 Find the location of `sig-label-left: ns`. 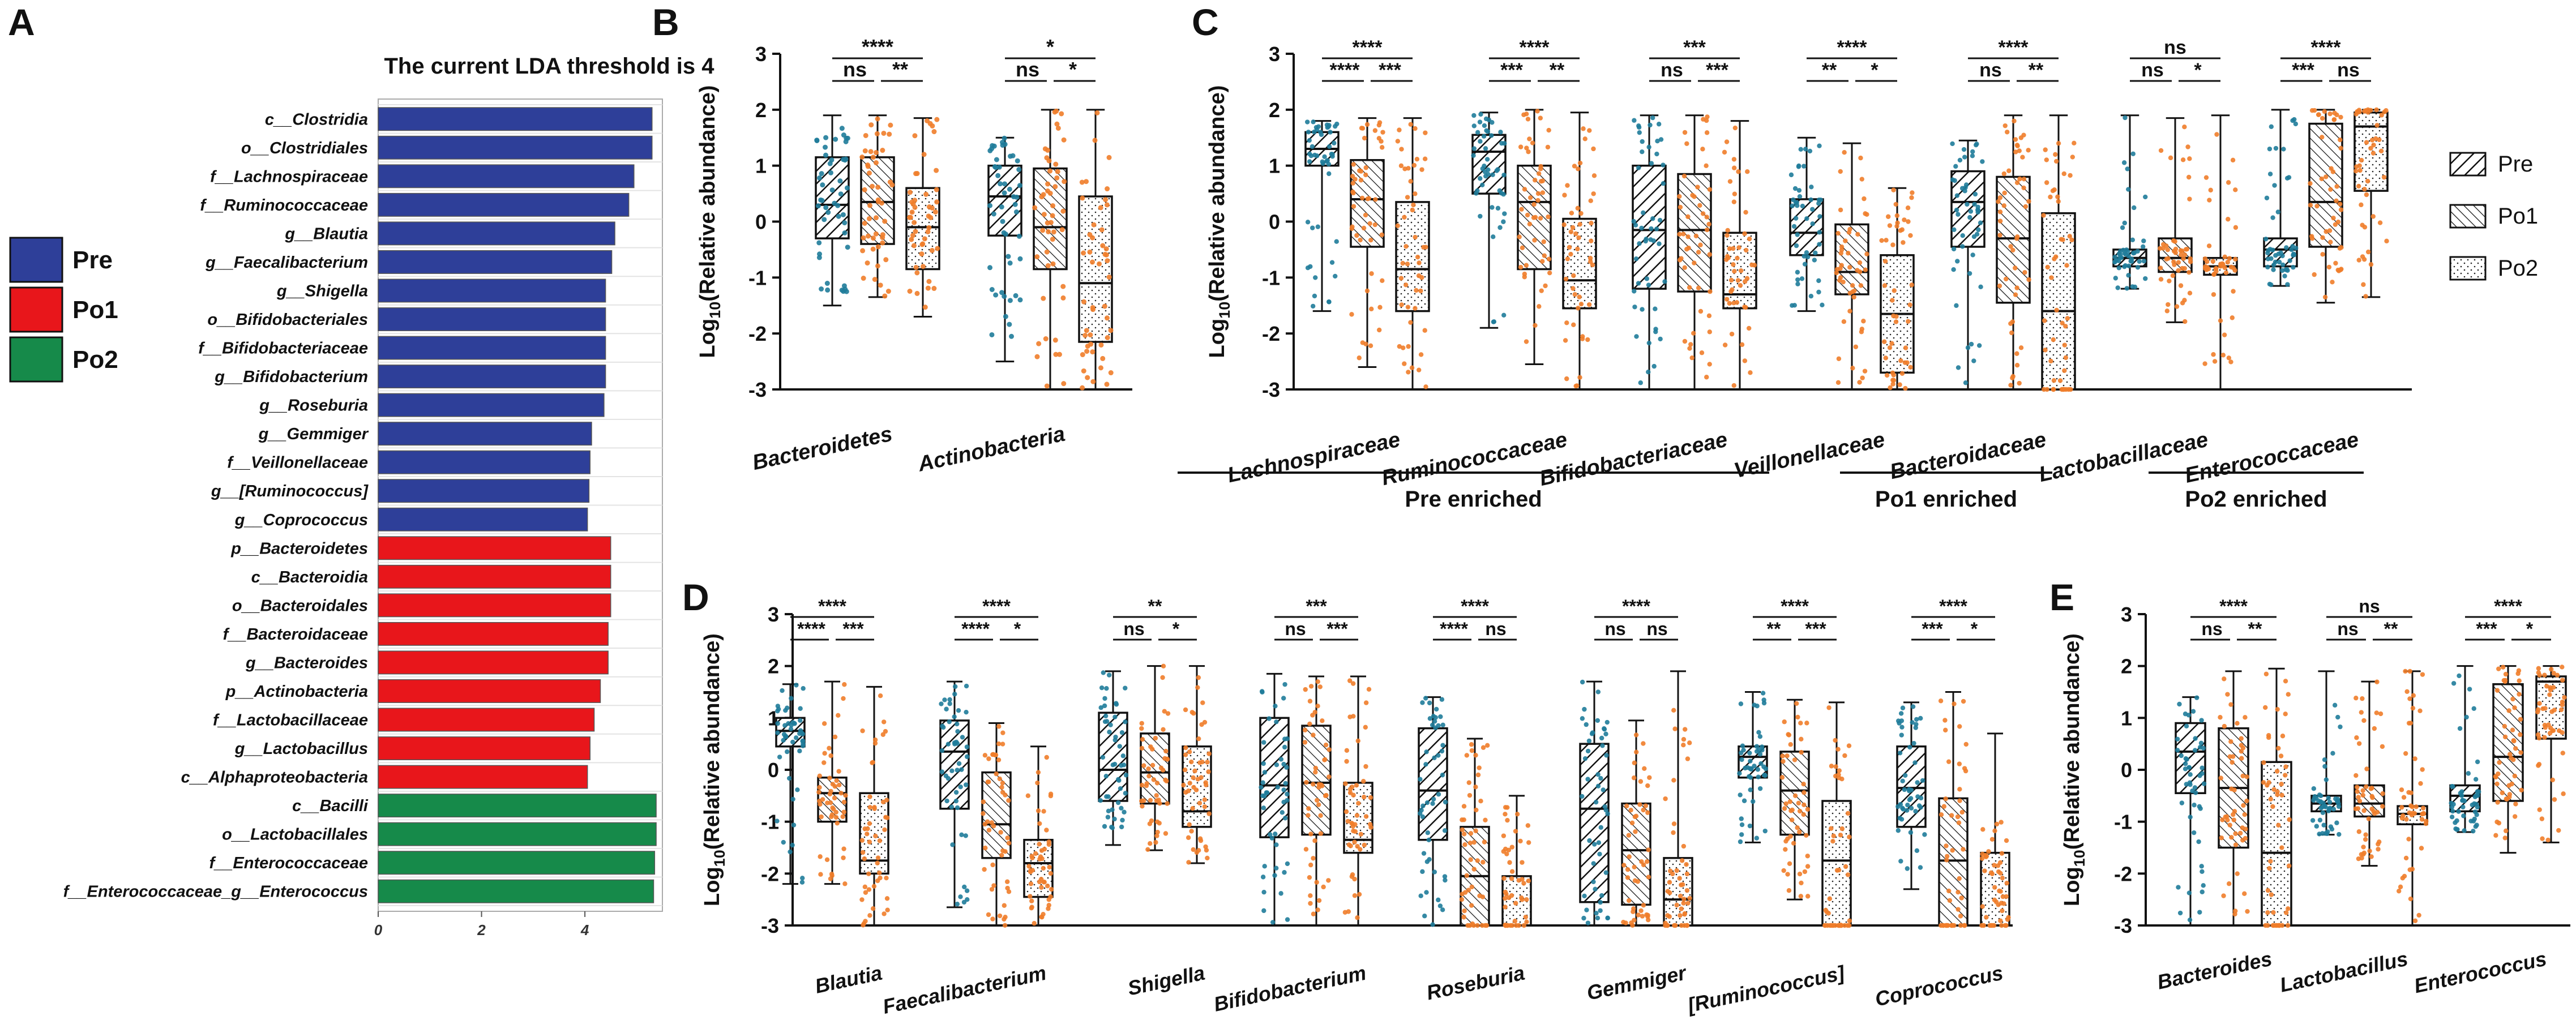

sig-label-left: ns is located at coordinates (2152, 70).